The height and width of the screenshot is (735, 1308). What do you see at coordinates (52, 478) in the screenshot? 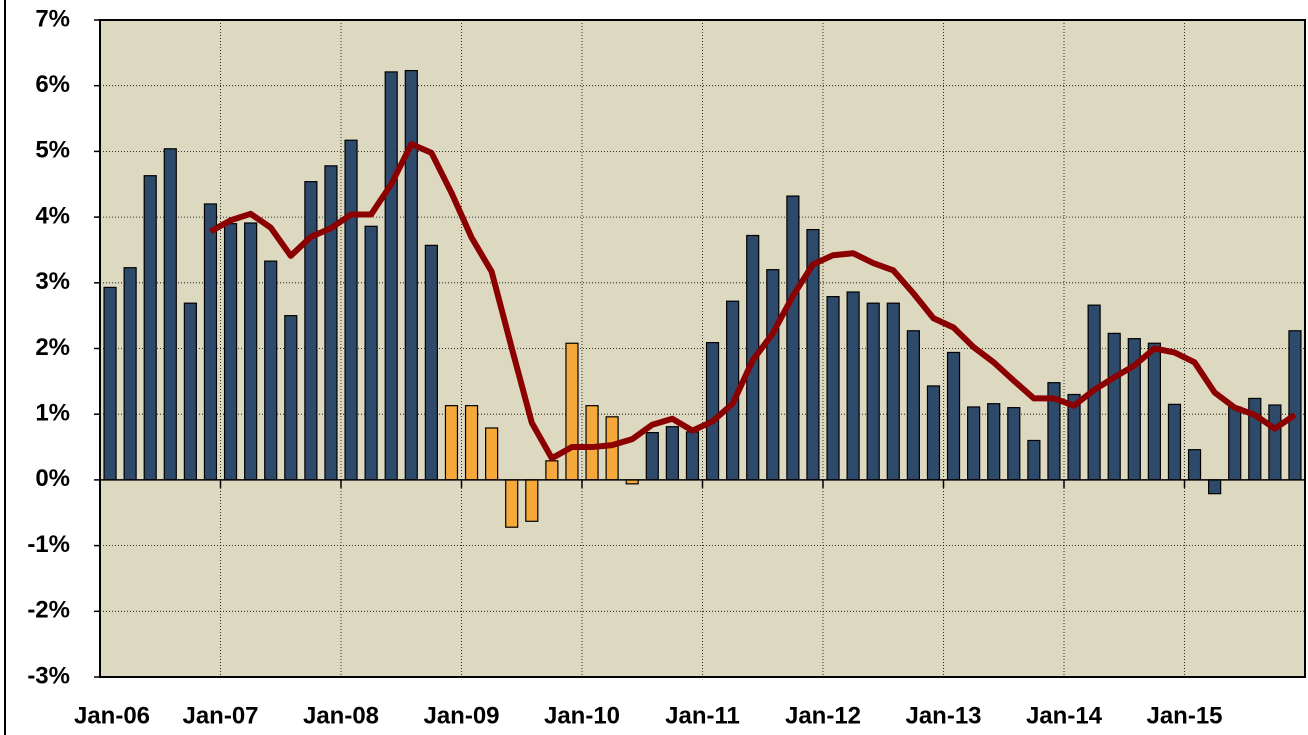
I see `y-tick-label: 0%` at bounding box center [52, 478].